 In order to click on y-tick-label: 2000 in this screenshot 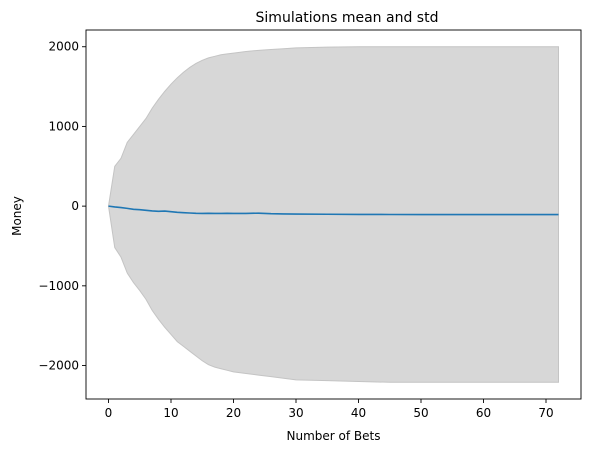, I will do `click(63, 47)`.